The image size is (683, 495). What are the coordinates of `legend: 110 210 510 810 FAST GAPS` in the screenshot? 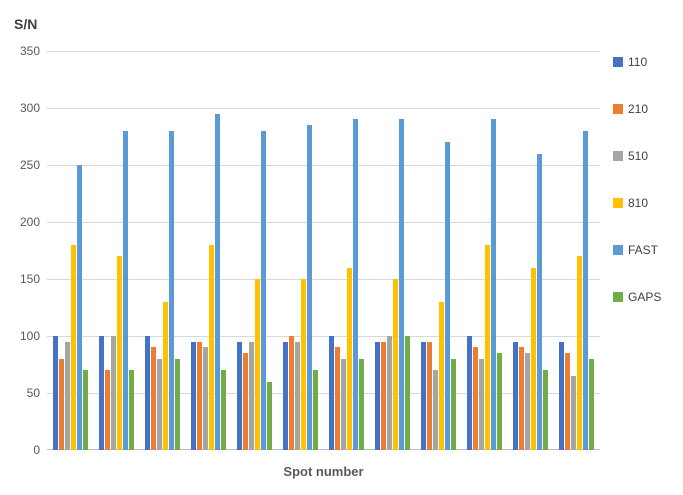 It's located at (637, 193).